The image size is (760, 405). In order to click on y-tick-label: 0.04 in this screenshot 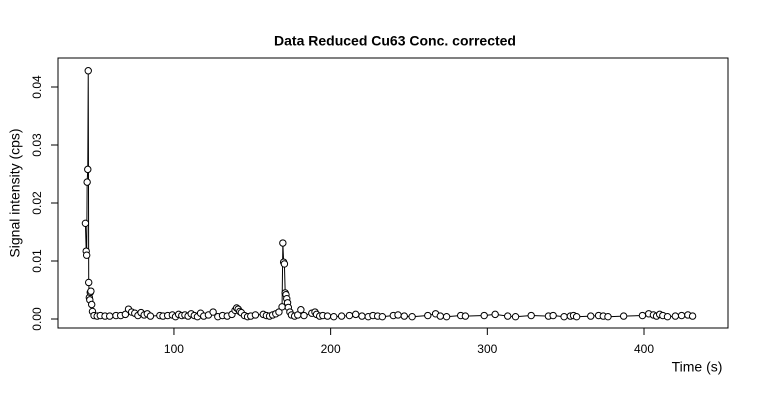, I will do `click(37, 87)`.